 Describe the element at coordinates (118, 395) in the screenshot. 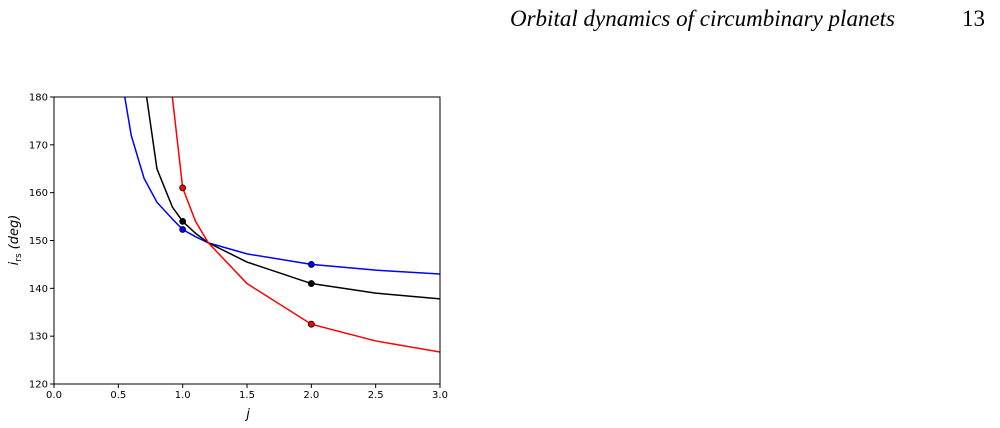

I see `x-tick-label: 0.5` at that location.